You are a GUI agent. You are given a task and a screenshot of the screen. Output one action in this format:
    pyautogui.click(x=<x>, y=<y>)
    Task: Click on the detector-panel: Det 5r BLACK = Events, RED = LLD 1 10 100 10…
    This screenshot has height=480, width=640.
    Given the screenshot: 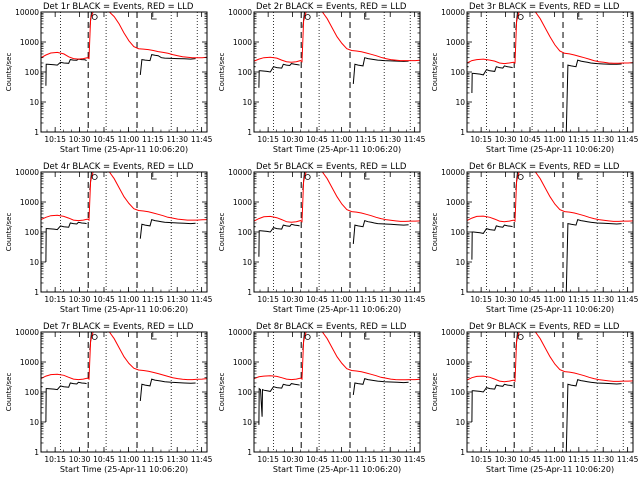 What is the action you would take?
    pyautogui.click(x=322, y=238)
    